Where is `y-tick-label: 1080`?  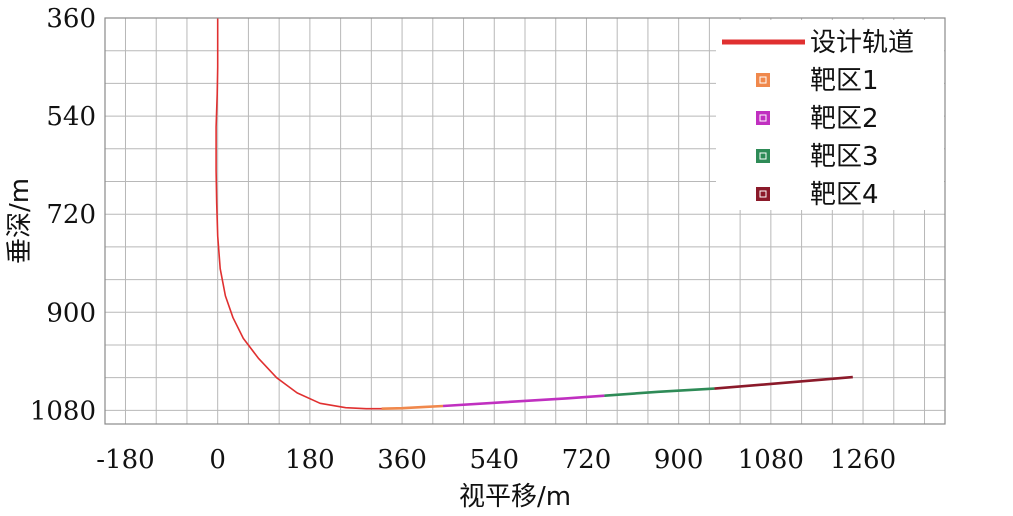
y-tick-label: 1080 is located at coordinates (63, 411).